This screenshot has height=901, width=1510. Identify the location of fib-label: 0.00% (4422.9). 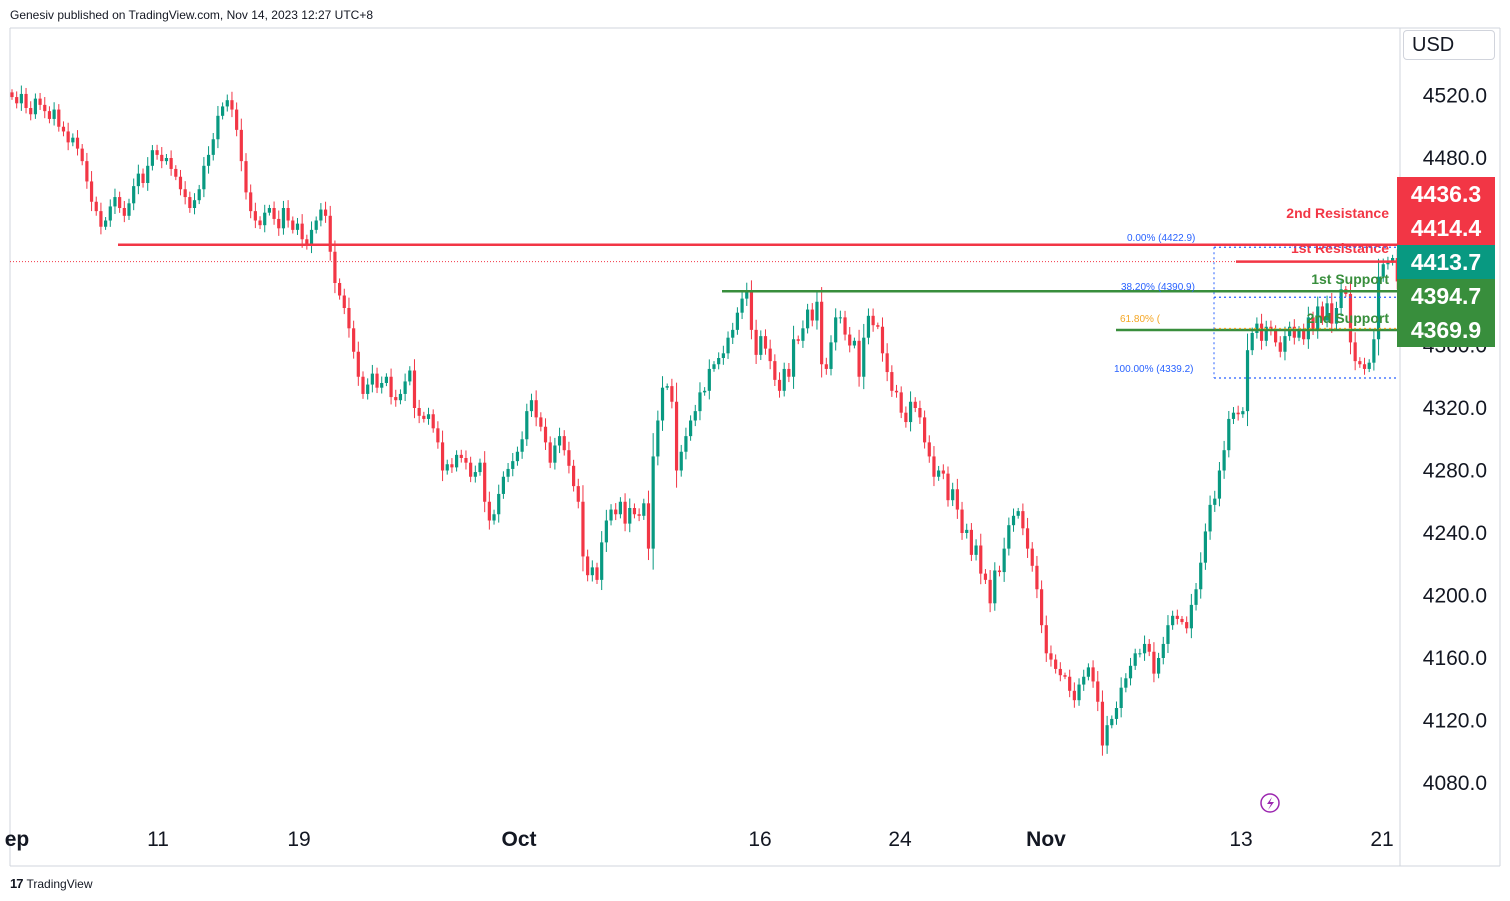
(1161, 238).